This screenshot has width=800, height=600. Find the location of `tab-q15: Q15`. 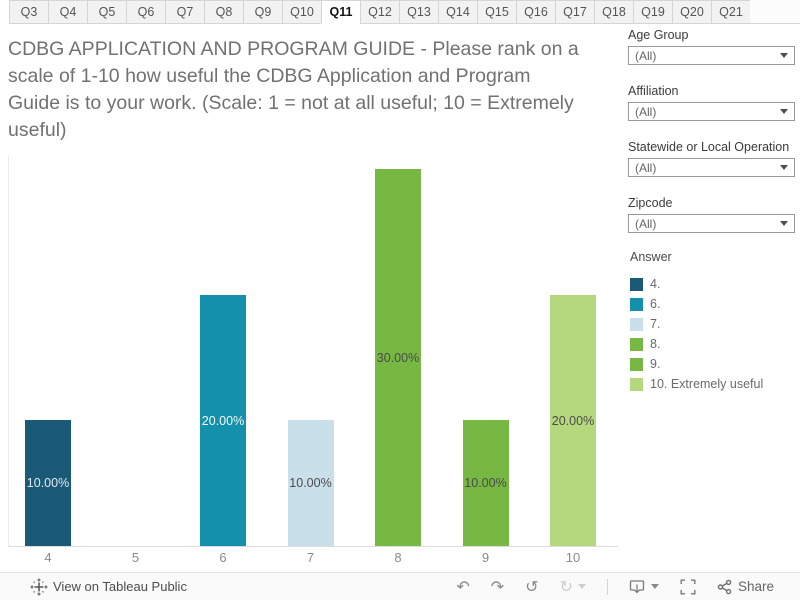

tab-q15: Q15 is located at coordinates (496, 12).